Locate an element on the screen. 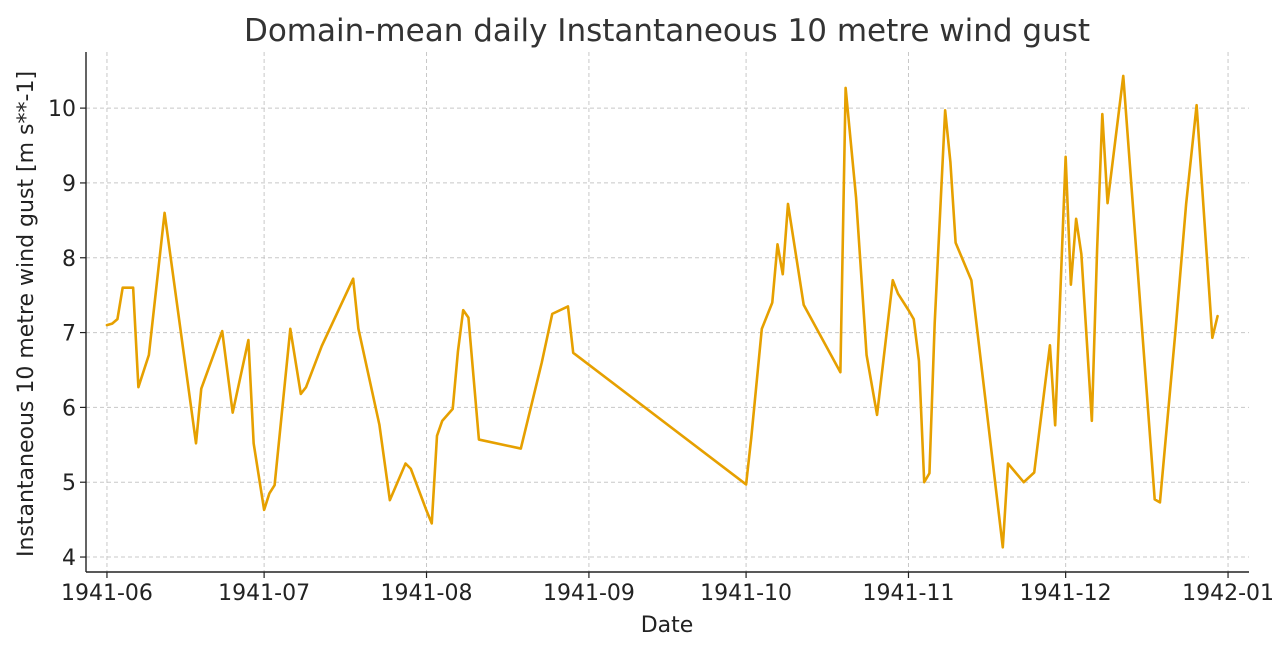 The height and width of the screenshot is (651, 1278). x-axis-label: Date is located at coordinates (667, 625).